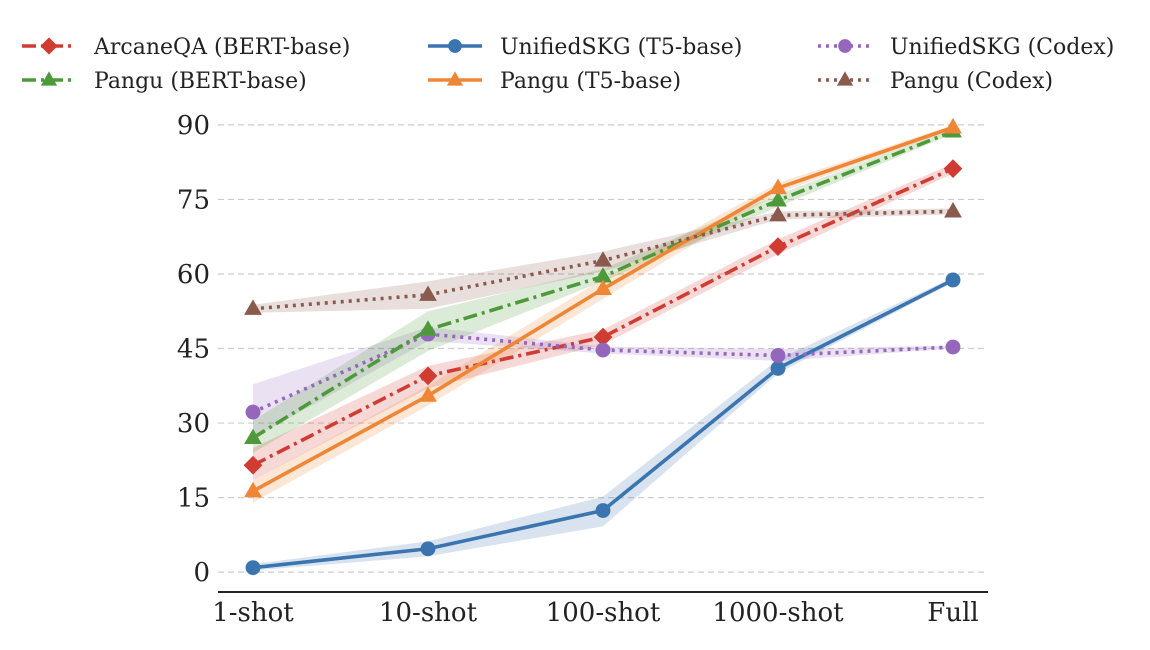  Describe the element at coordinates (221, 47) in the screenshot. I see `legend-label: ArcaneQA (BERT-base)` at that location.